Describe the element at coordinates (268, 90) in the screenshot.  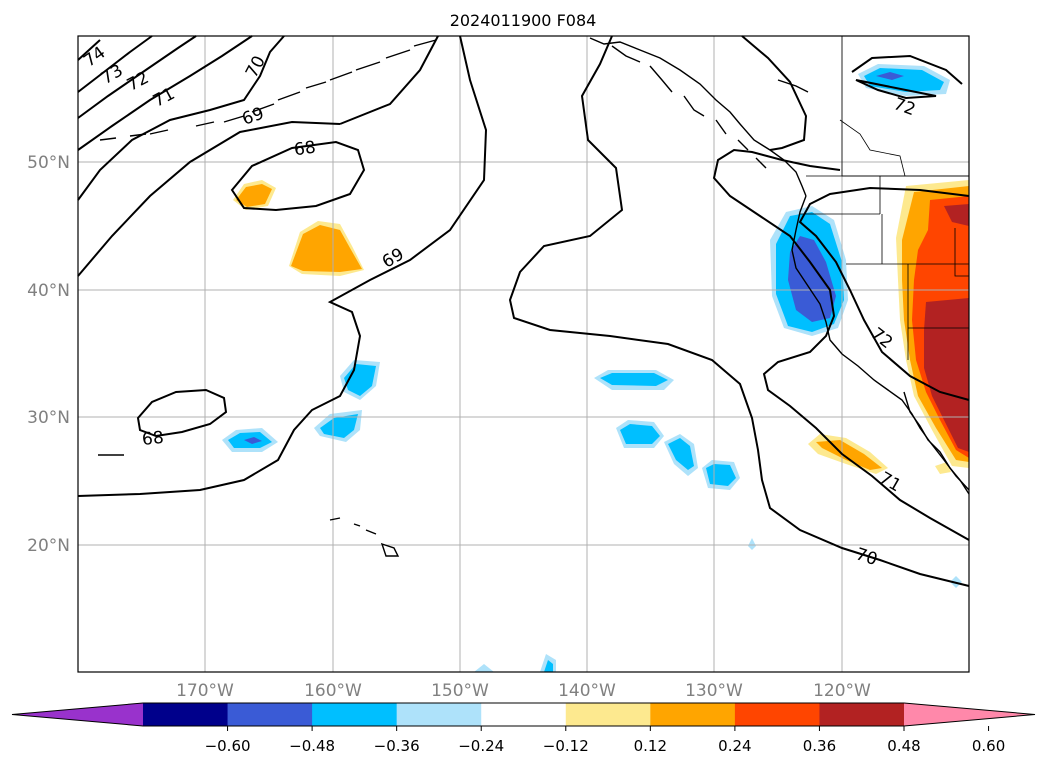
I see `coastline-aleutians` at that location.